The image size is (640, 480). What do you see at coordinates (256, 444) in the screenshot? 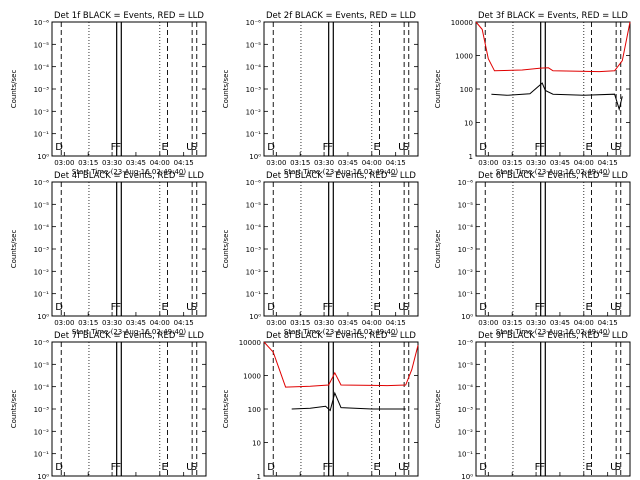
I see `y-tick-label: 10` at bounding box center [256, 444].